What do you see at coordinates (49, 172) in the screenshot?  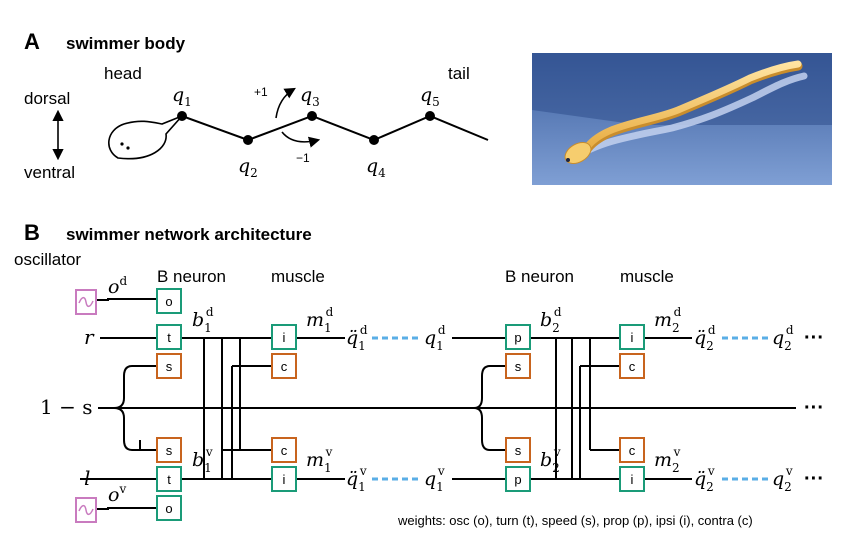 I see `ventral-label: ventral` at bounding box center [49, 172].